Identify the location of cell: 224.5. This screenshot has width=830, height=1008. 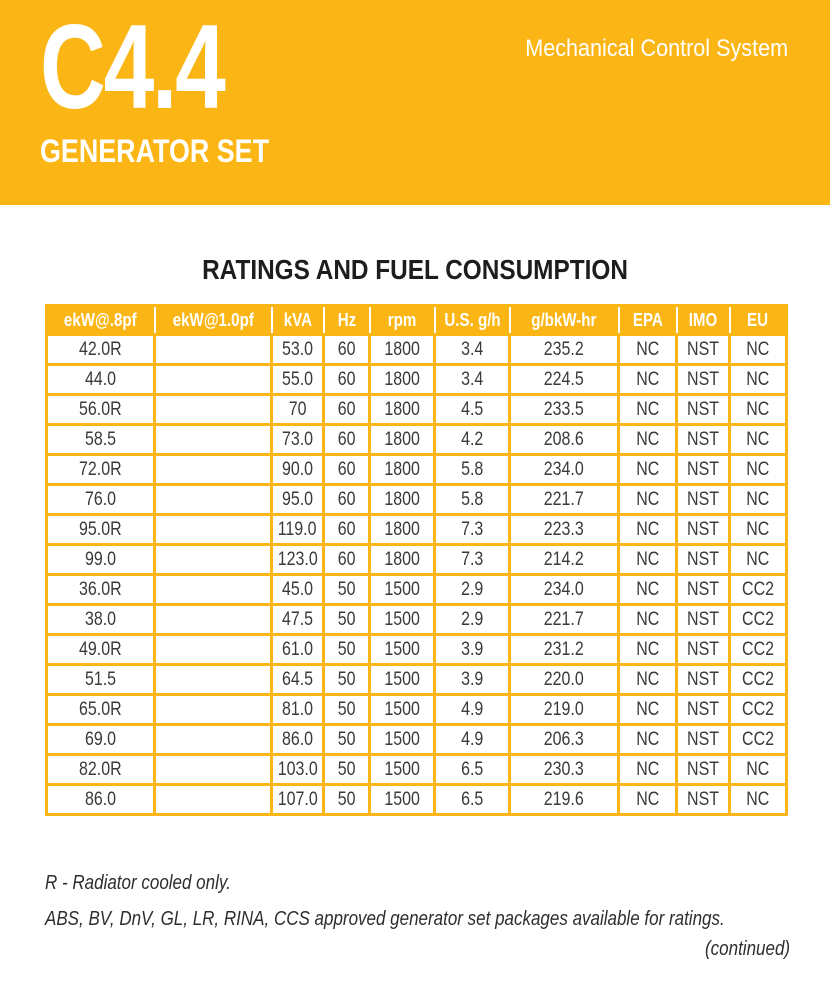
(564, 379).